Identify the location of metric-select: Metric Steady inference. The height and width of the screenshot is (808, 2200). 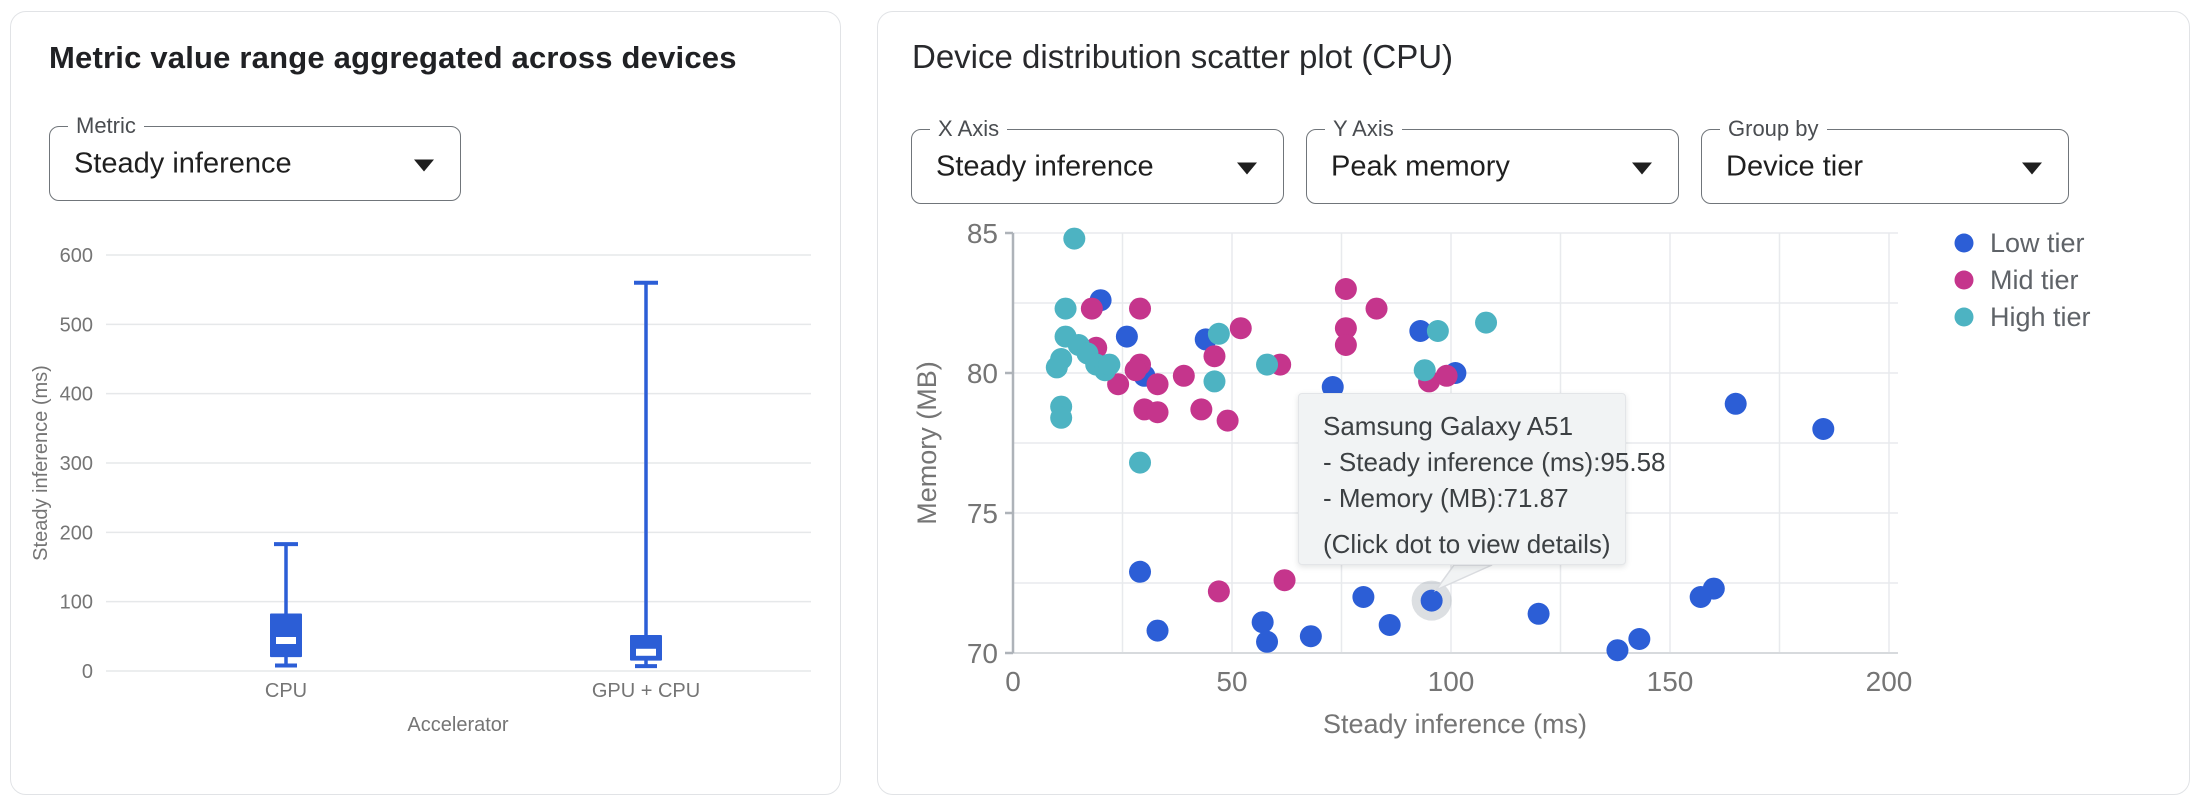
(255, 157).